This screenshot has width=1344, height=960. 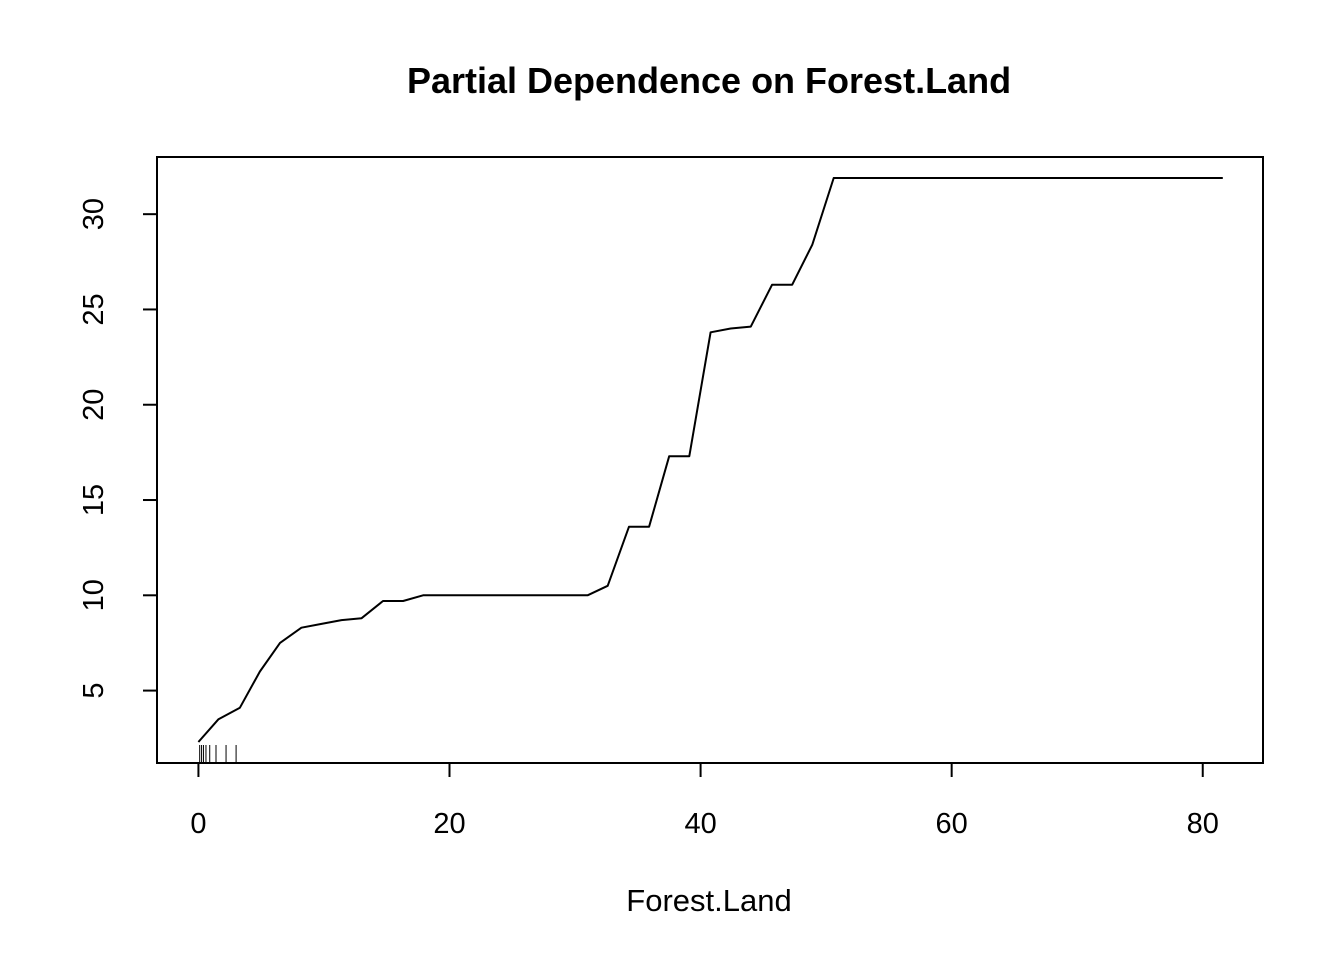 I want to click on y-tick-label: 15, so click(x=94, y=500).